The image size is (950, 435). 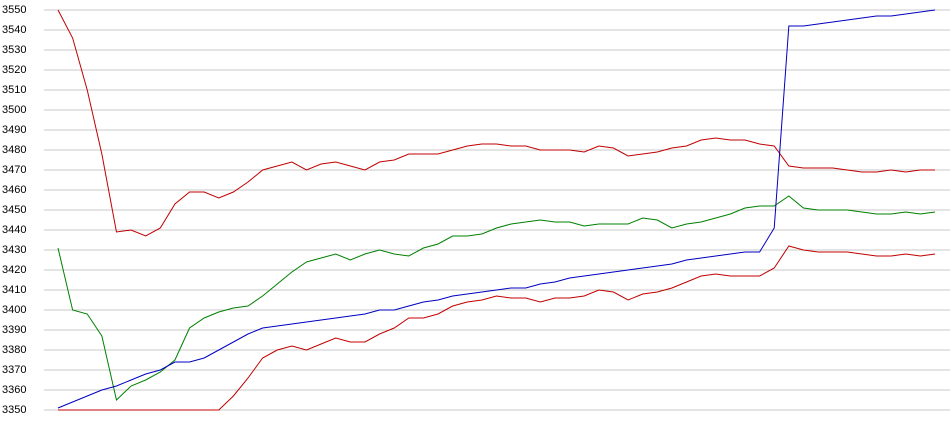 What do you see at coordinates (14, 50) in the screenshot?
I see `y-tick-label: 3530` at bounding box center [14, 50].